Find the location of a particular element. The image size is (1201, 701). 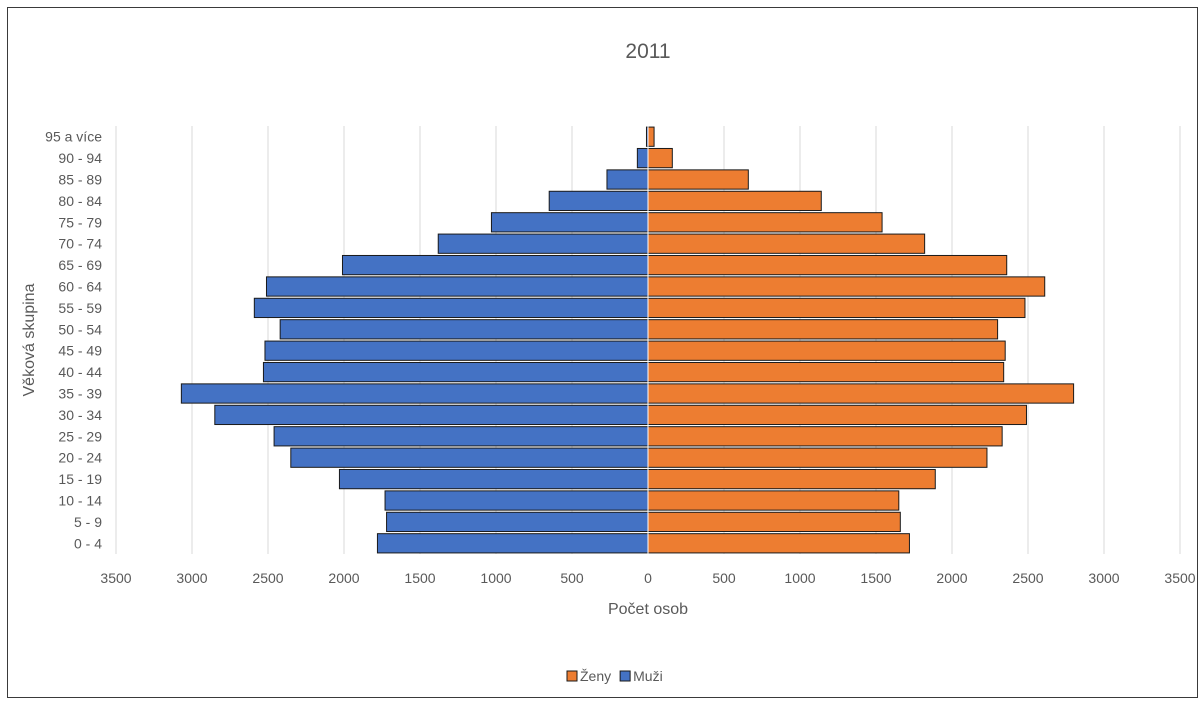

y-tick-label: 65 - 69 is located at coordinates (80, 265).